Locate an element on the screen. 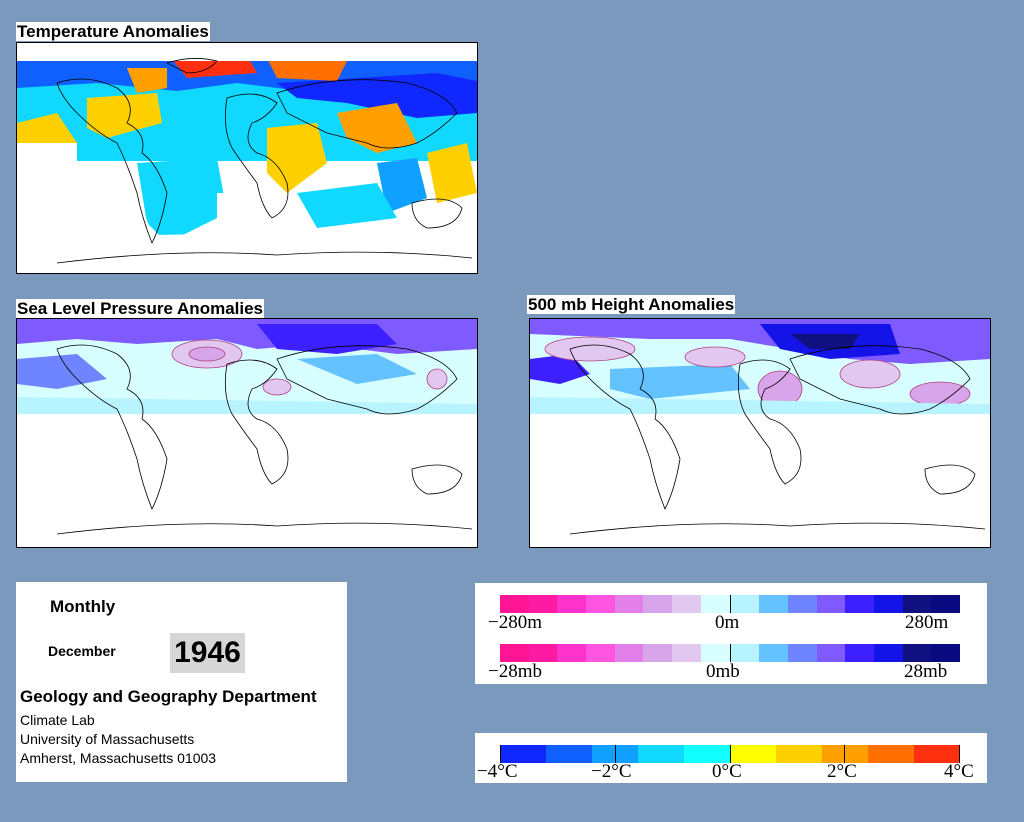 The width and height of the screenshot is (1024, 822). department-name: Geology and Geography Department is located at coordinates (168, 696).